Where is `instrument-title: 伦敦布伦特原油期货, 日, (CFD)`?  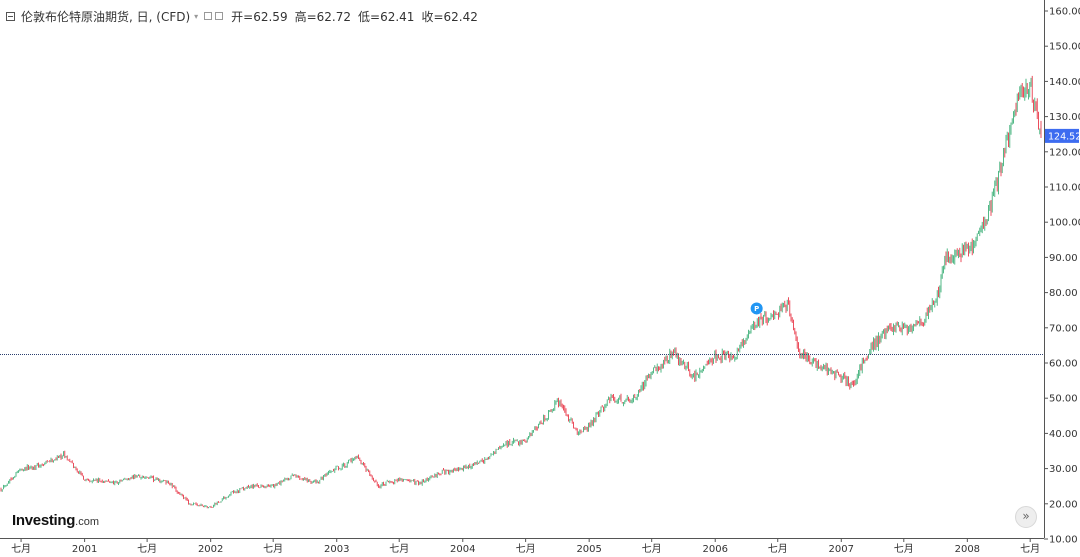 instrument-title: 伦敦布伦特原油期货, 日, (CFD) is located at coordinates (106, 16).